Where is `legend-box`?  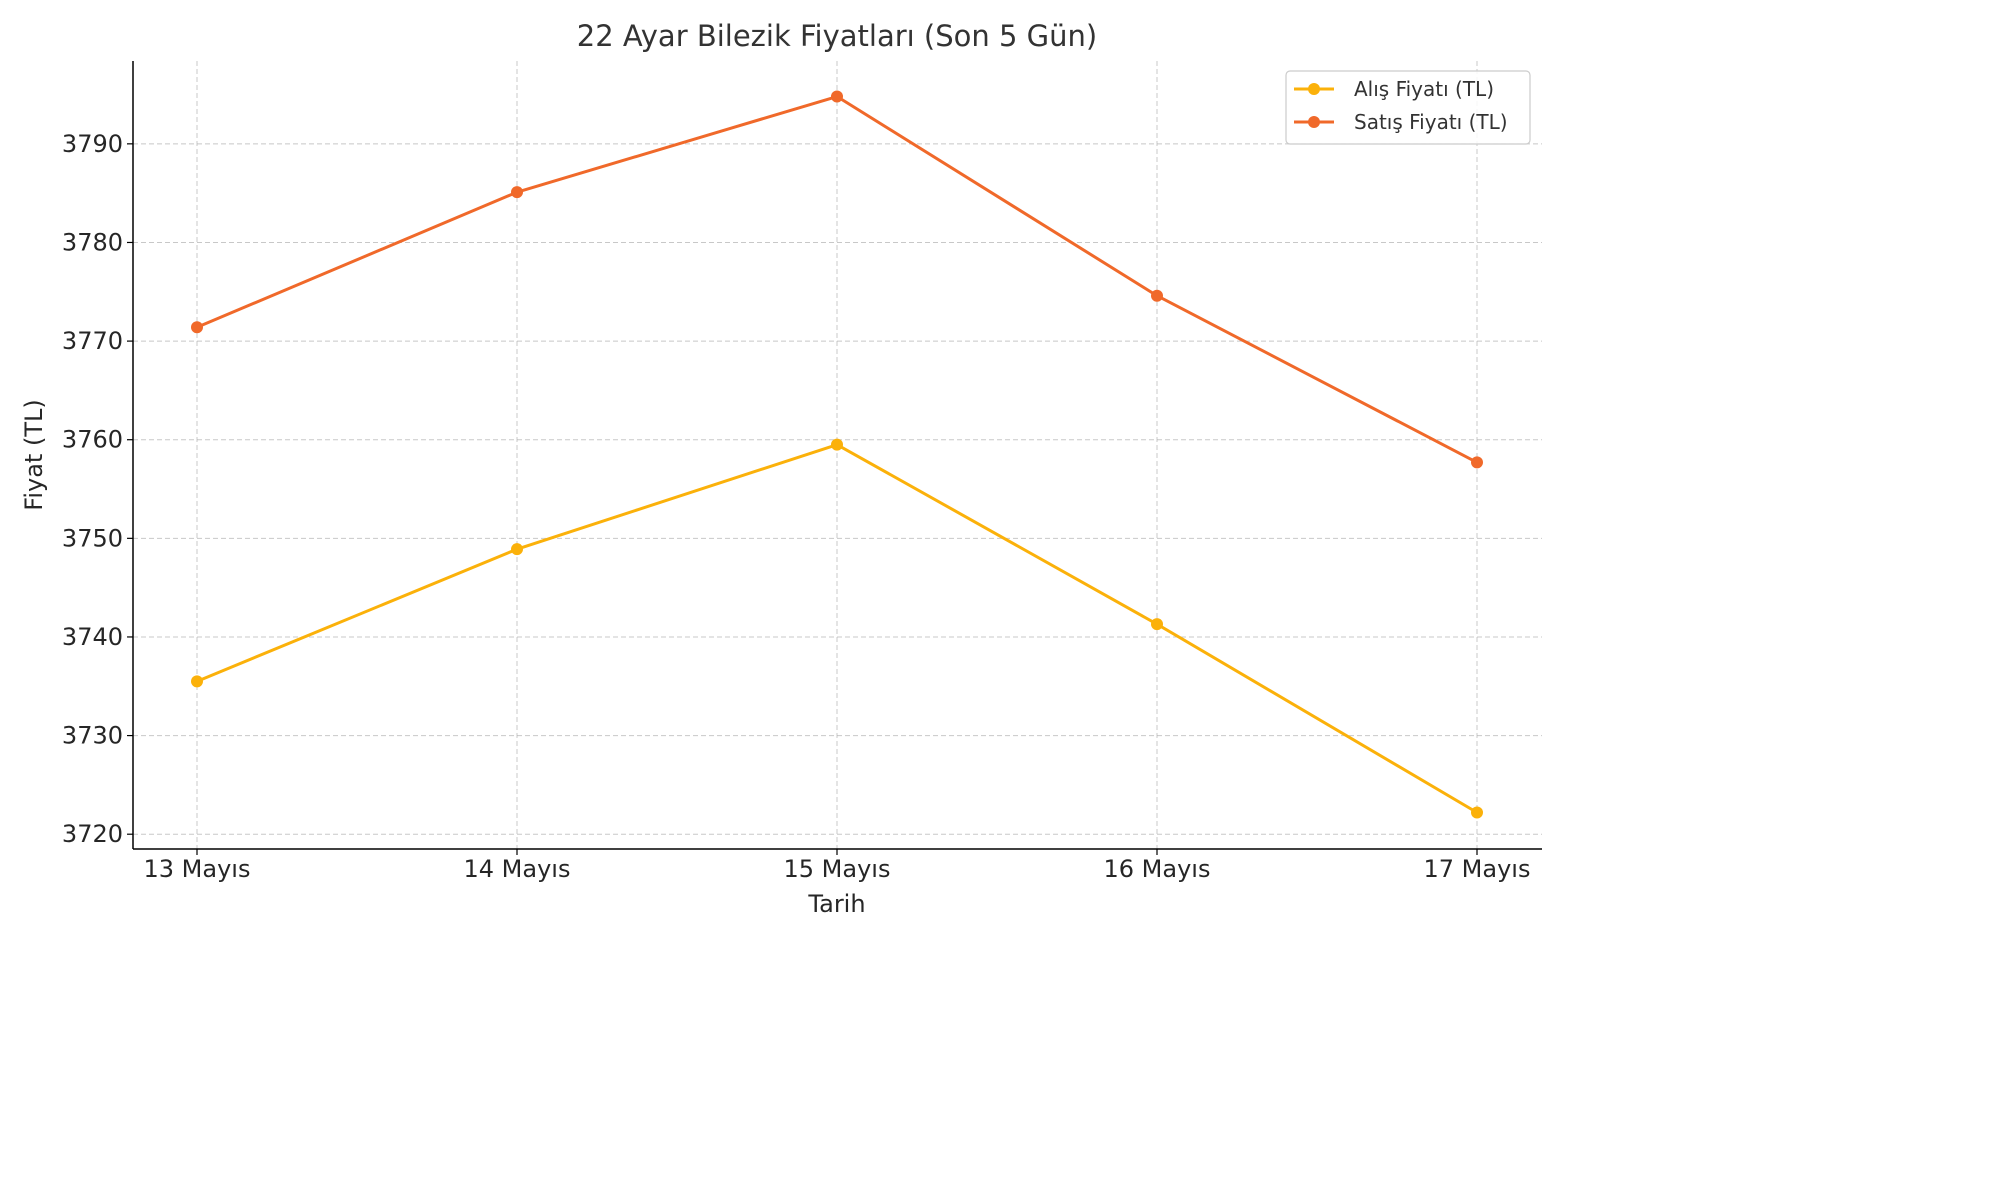
legend-box is located at coordinates (1408, 107).